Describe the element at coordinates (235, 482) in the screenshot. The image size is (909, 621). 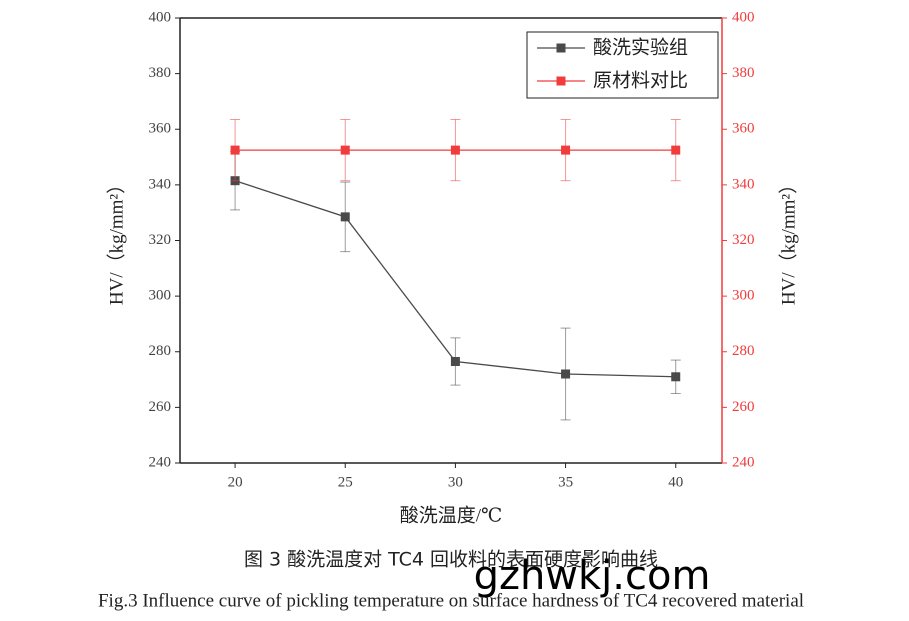
I see `x-tick-label: 20` at that location.